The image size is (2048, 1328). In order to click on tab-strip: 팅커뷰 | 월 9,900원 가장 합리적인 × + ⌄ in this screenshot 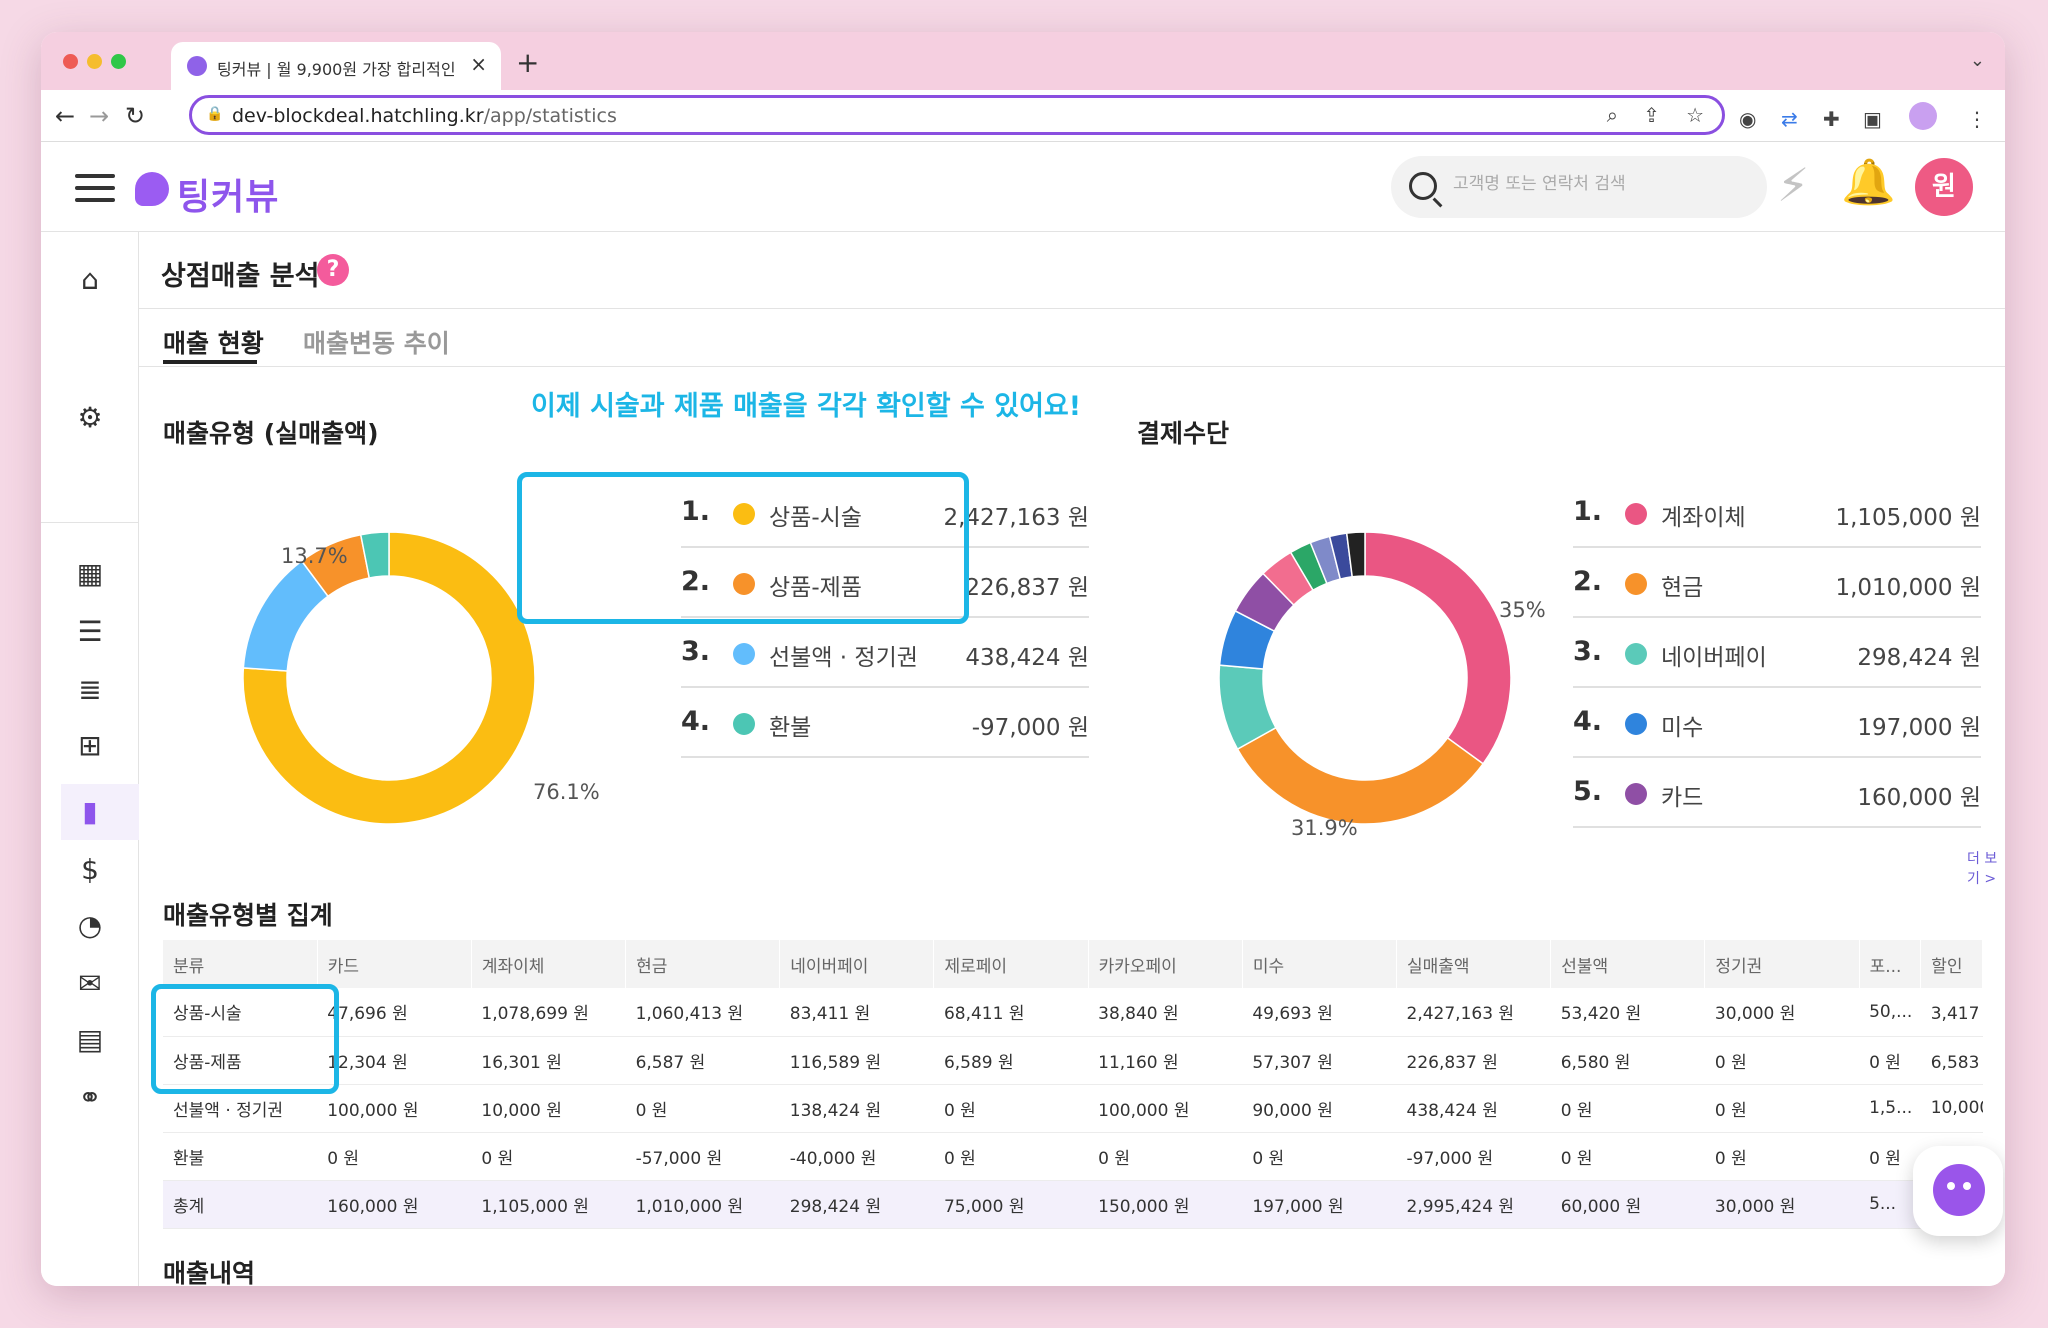, I will do `click(1023, 61)`.